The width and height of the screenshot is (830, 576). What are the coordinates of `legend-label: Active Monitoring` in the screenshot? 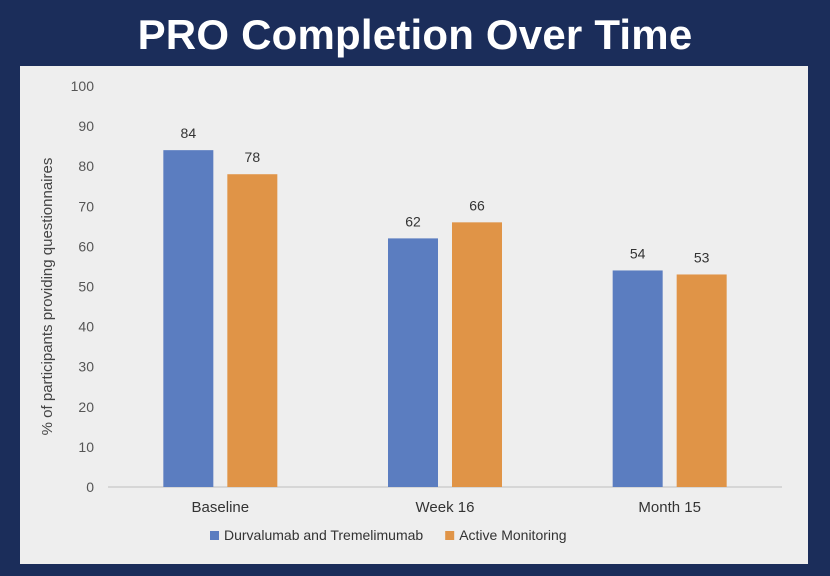 It's located at (512, 535).